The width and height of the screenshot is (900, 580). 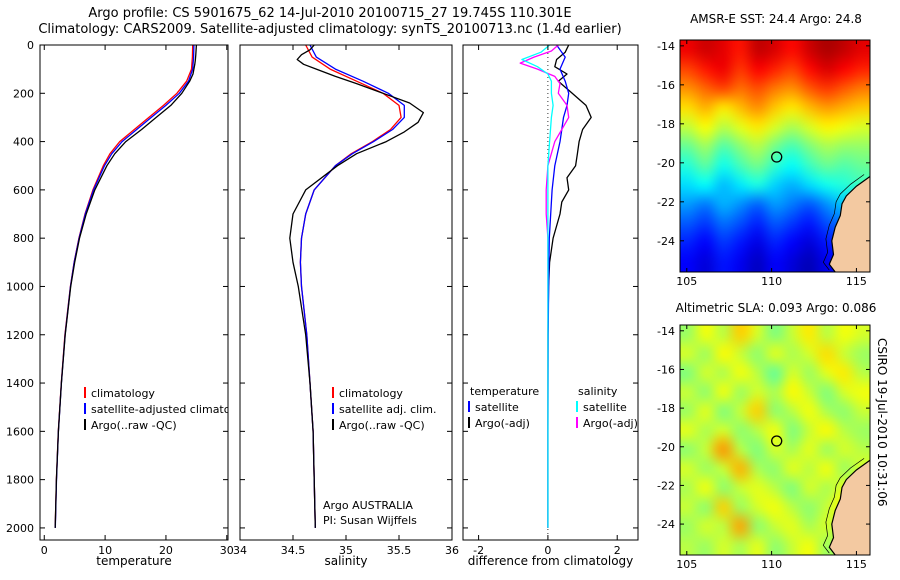 I want to click on legend-column-header: temperature, so click(x=505, y=391).